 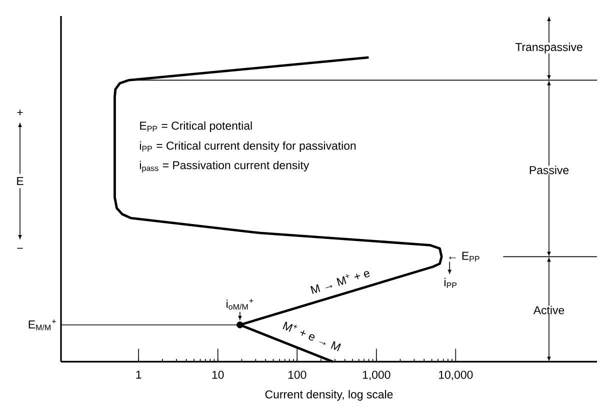 What do you see at coordinates (248, 146) in the screenshot?
I see `annotation: i$_{PP}$ = Critical current density for passivation` at bounding box center [248, 146].